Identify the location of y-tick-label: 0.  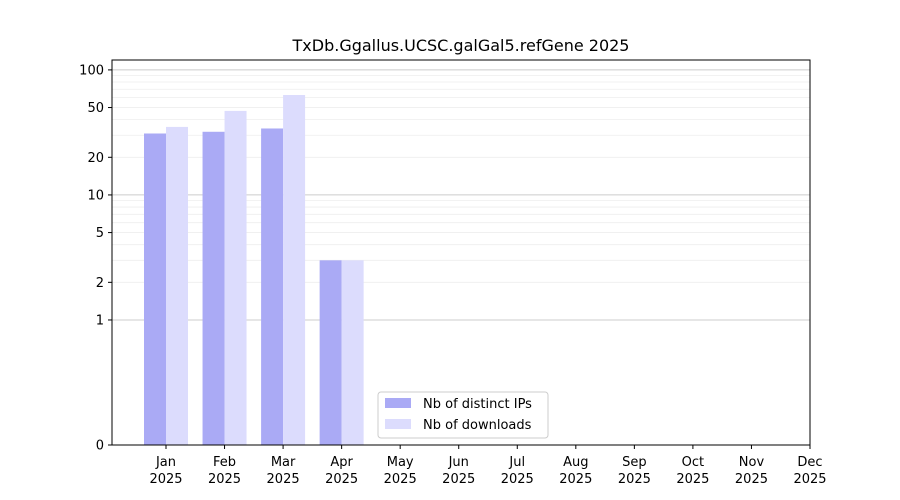
(100, 446).